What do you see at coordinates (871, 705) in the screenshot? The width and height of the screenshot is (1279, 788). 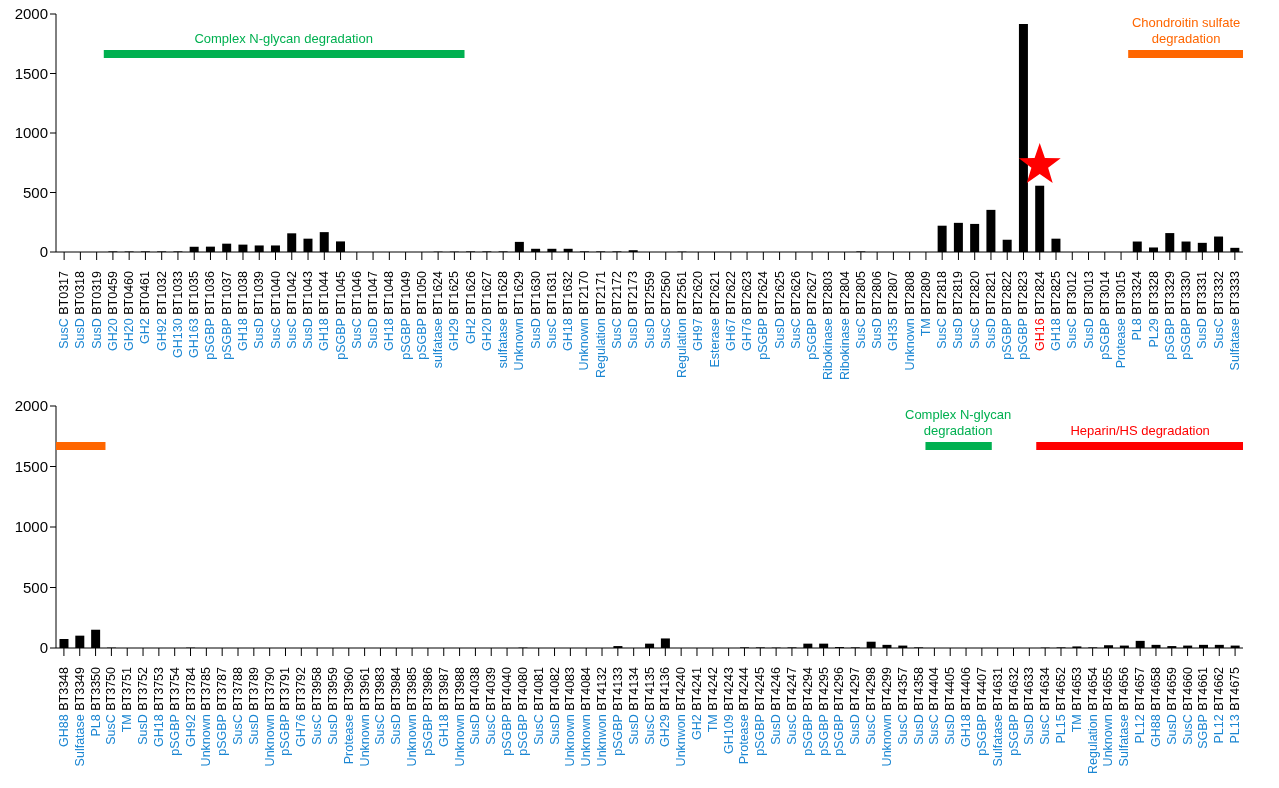 I see `x-tick-label: SusC BT4298` at bounding box center [871, 705].